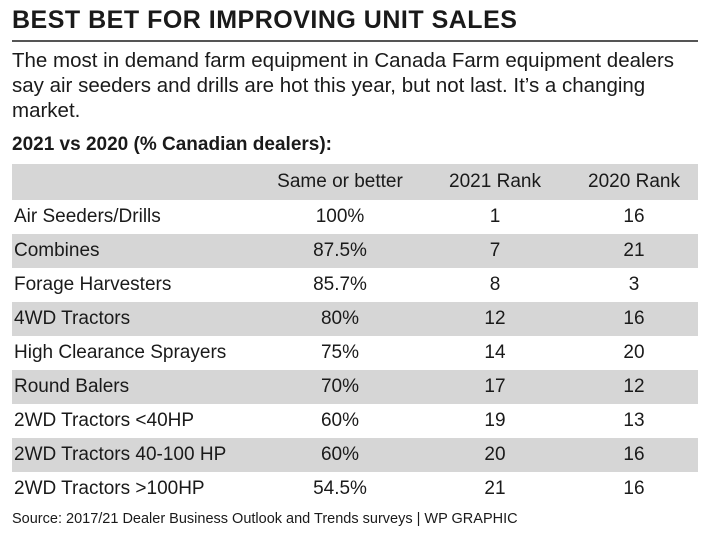 The height and width of the screenshot is (538, 707). What do you see at coordinates (72, 318) in the screenshot?
I see `equipment-name: 4WD Tractors` at bounding box center [72, 318].